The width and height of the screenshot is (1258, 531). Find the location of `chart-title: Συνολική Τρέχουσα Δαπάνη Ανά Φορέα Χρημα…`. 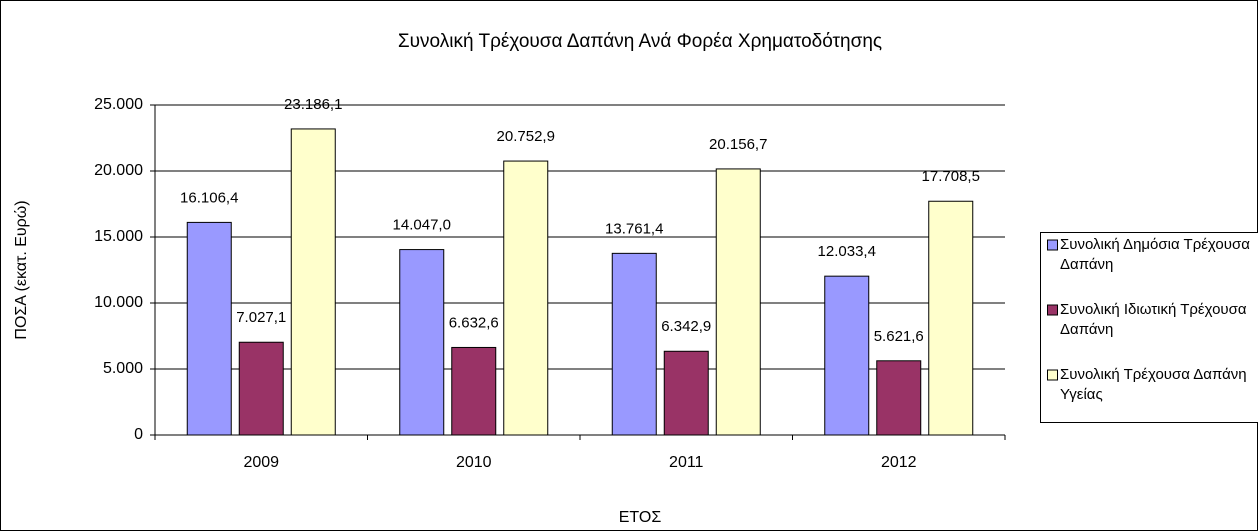

chart-title: Συνολική Τρέχουσα Δαπάνη Ανά Φορέα Χρημα… is located at coordinates (640, 41).